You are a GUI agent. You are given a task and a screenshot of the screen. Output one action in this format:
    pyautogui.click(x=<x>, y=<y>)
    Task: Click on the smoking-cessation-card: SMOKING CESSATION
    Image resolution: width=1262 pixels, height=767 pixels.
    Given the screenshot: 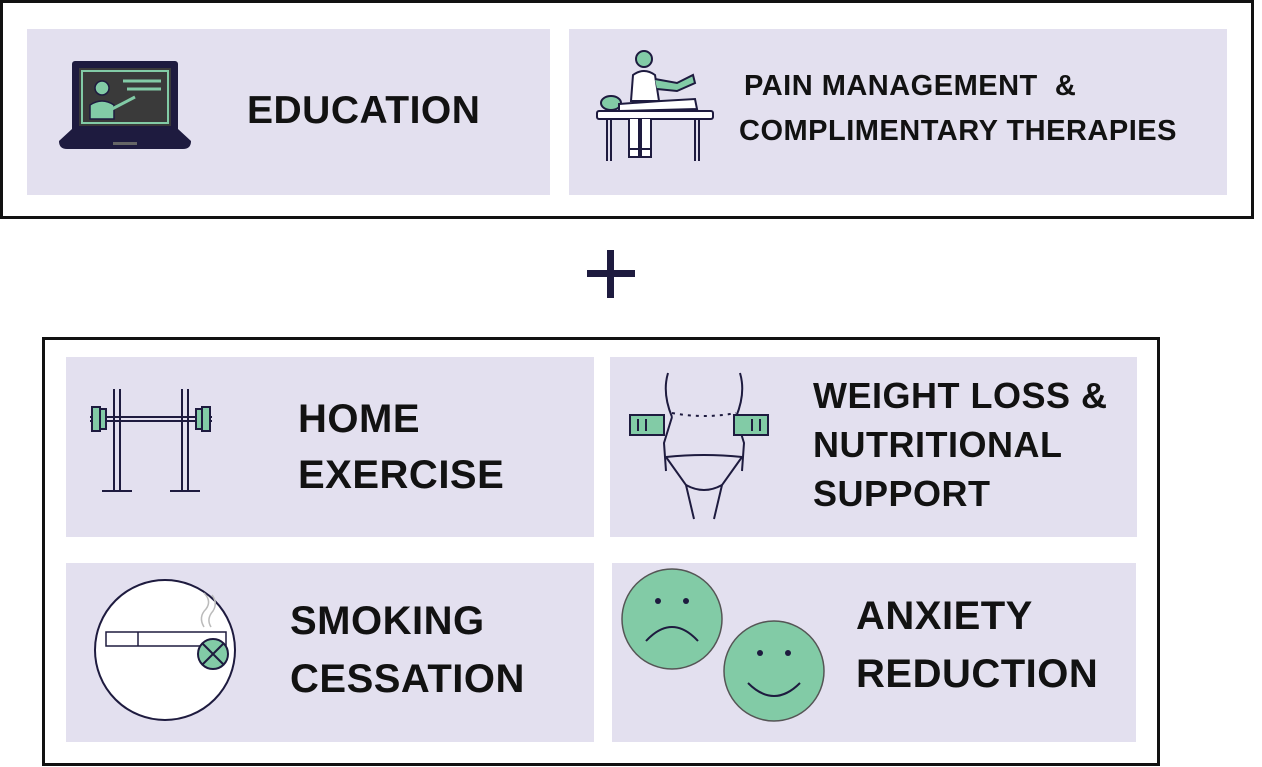 What is the action you would take?
    pyautogui.click(x=330, y=652)
    